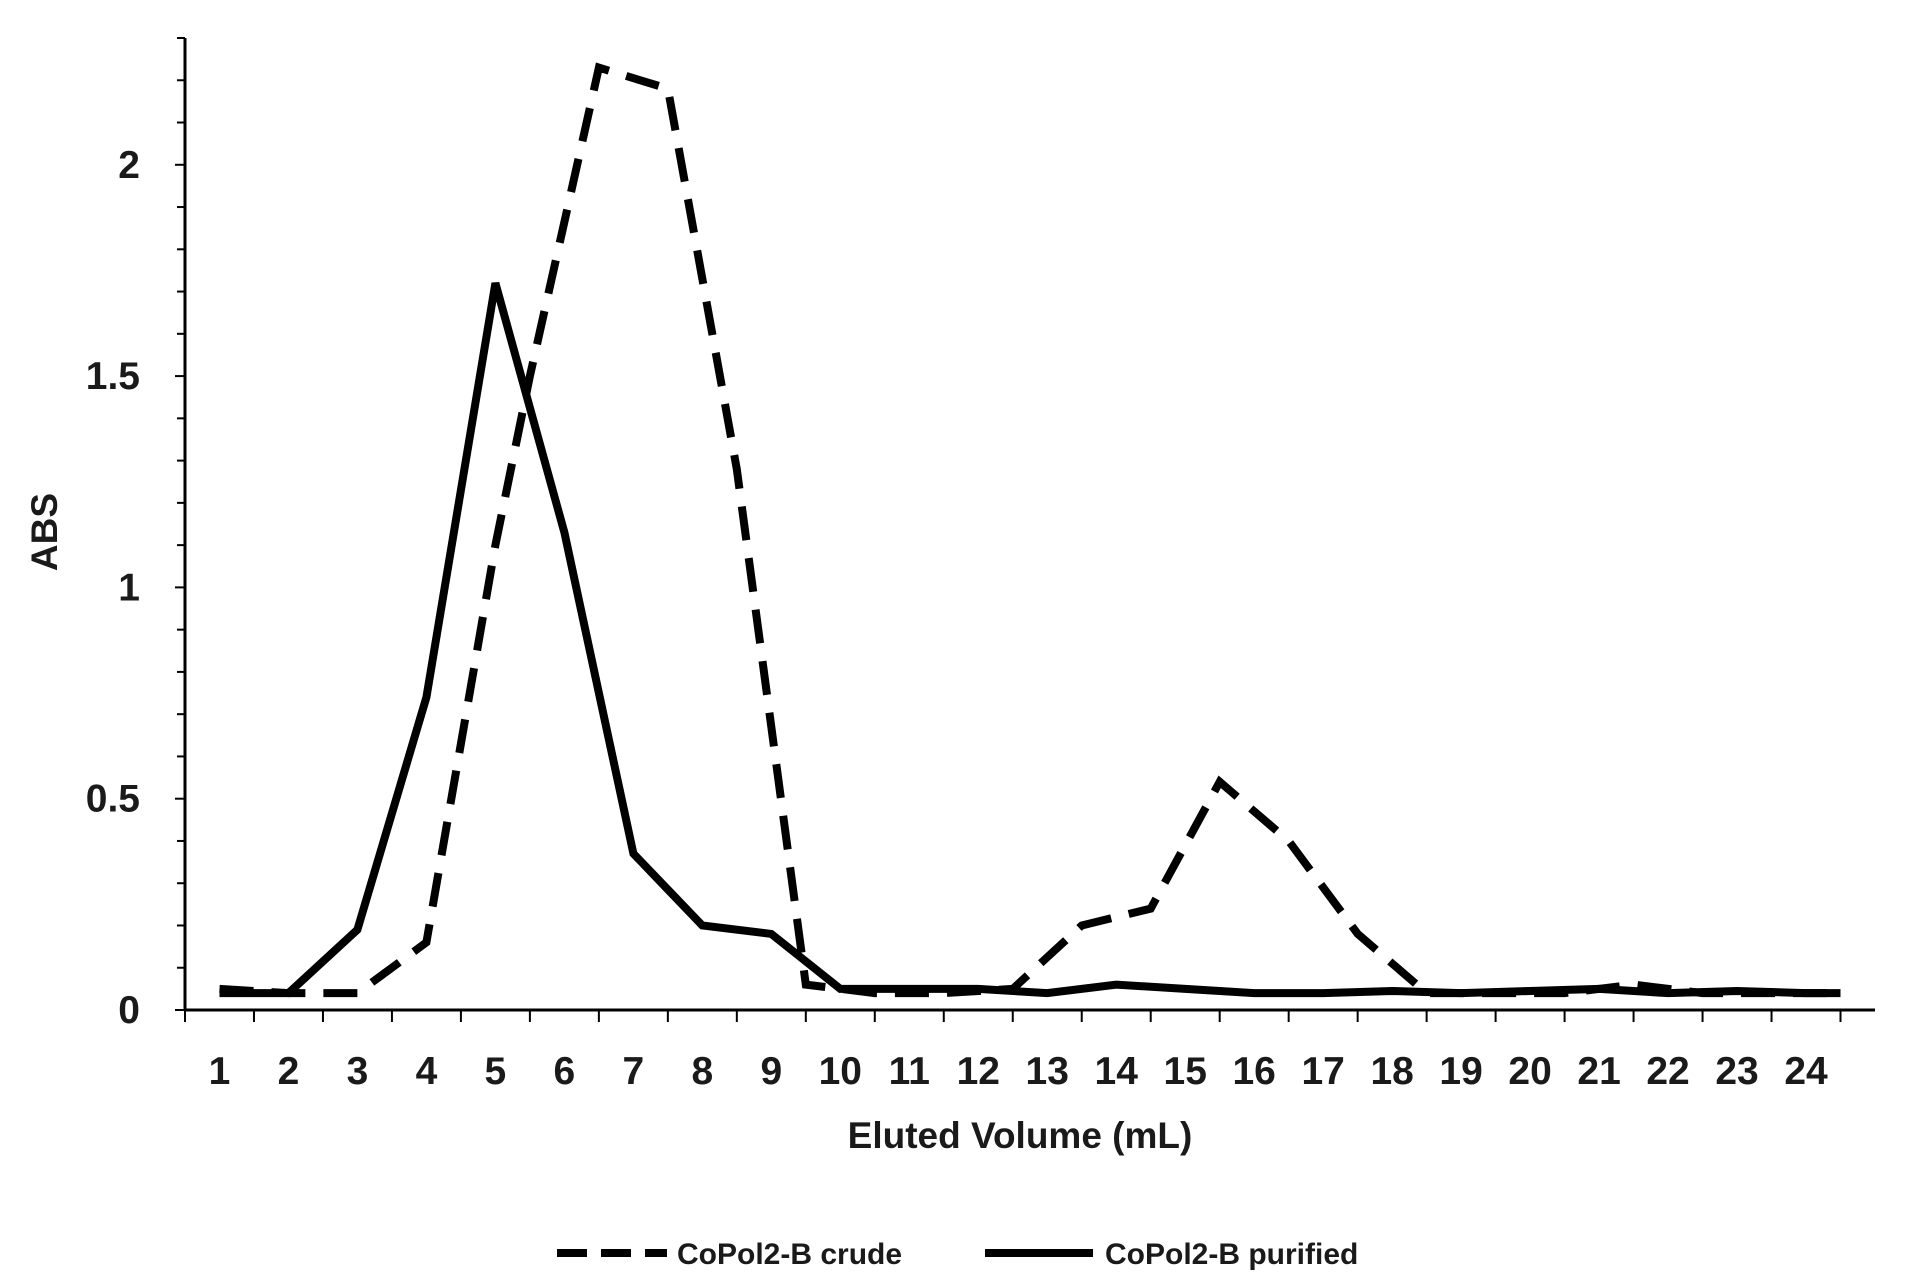 This screenshot has width=1920, height=1283. Describe the element at coordinates (1047, 1071) in the screenshot. I see `x-tick-label: 13` at that location.